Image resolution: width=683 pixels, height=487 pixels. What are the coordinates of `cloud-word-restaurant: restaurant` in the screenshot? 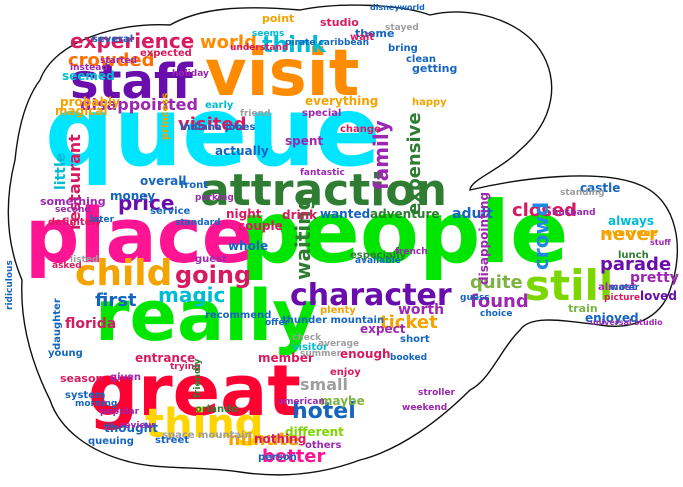 It's located at (74, 182).